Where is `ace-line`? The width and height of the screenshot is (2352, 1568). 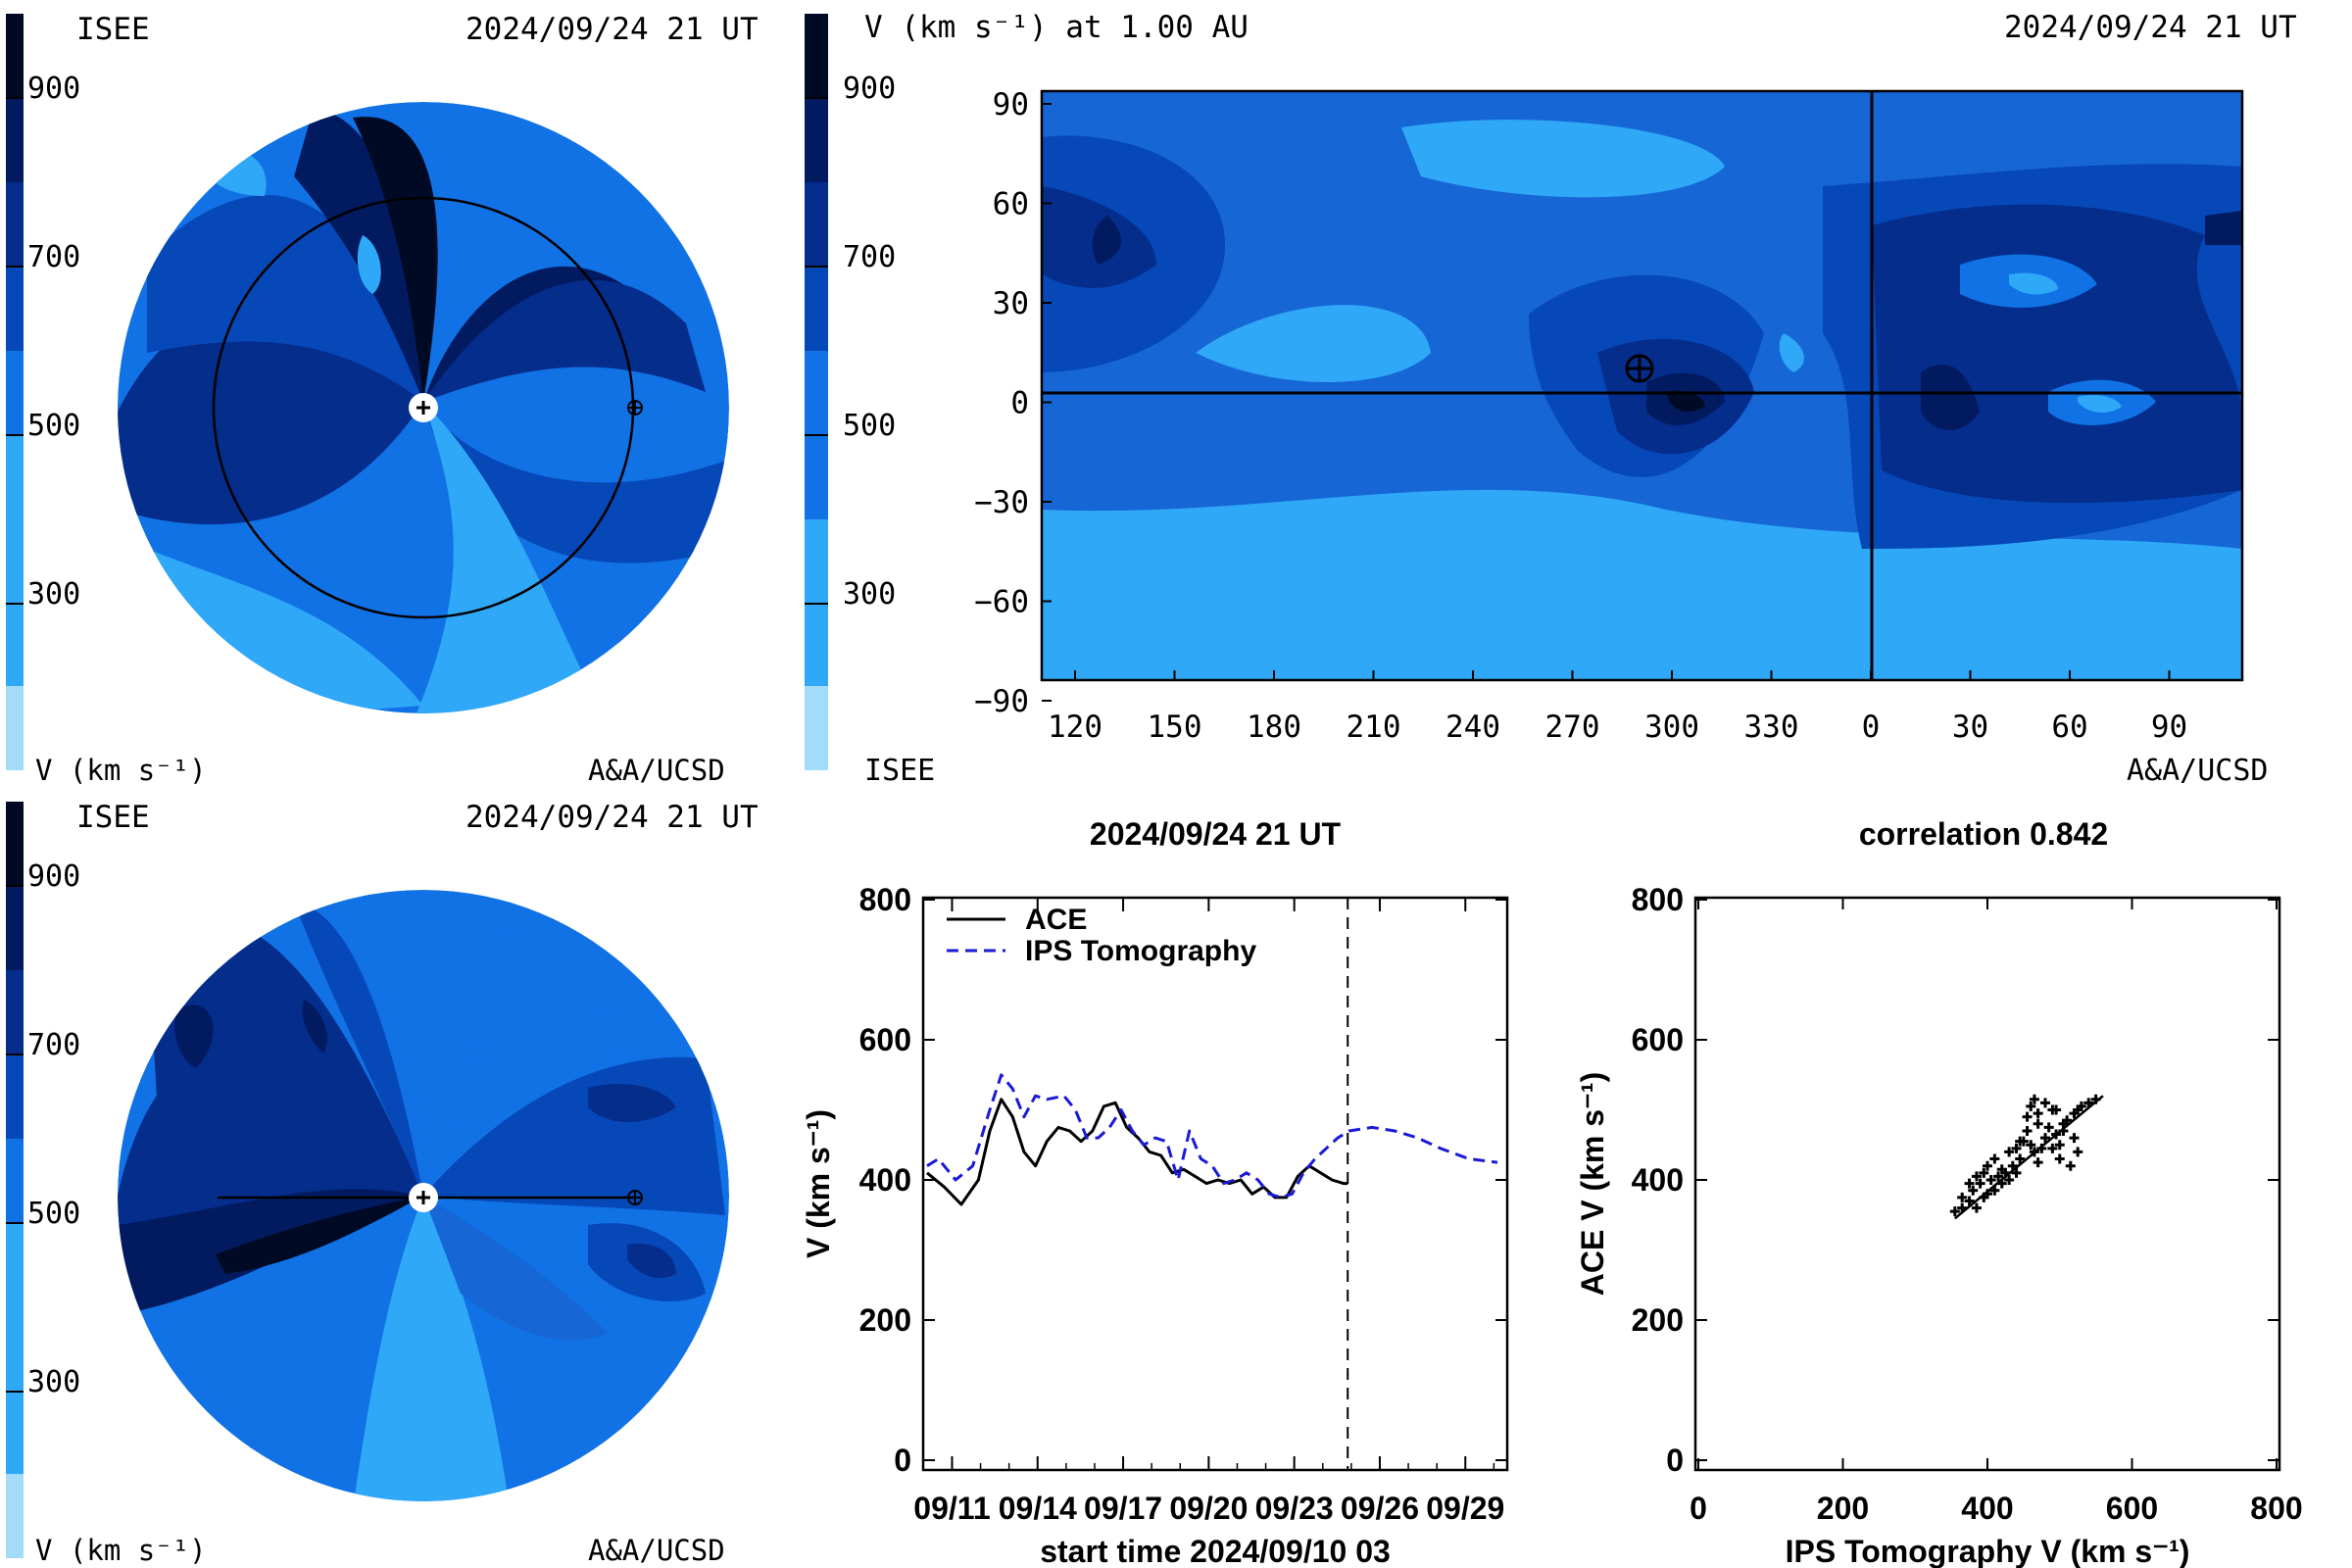 ace-line is located at coordinates (1137, 1152).